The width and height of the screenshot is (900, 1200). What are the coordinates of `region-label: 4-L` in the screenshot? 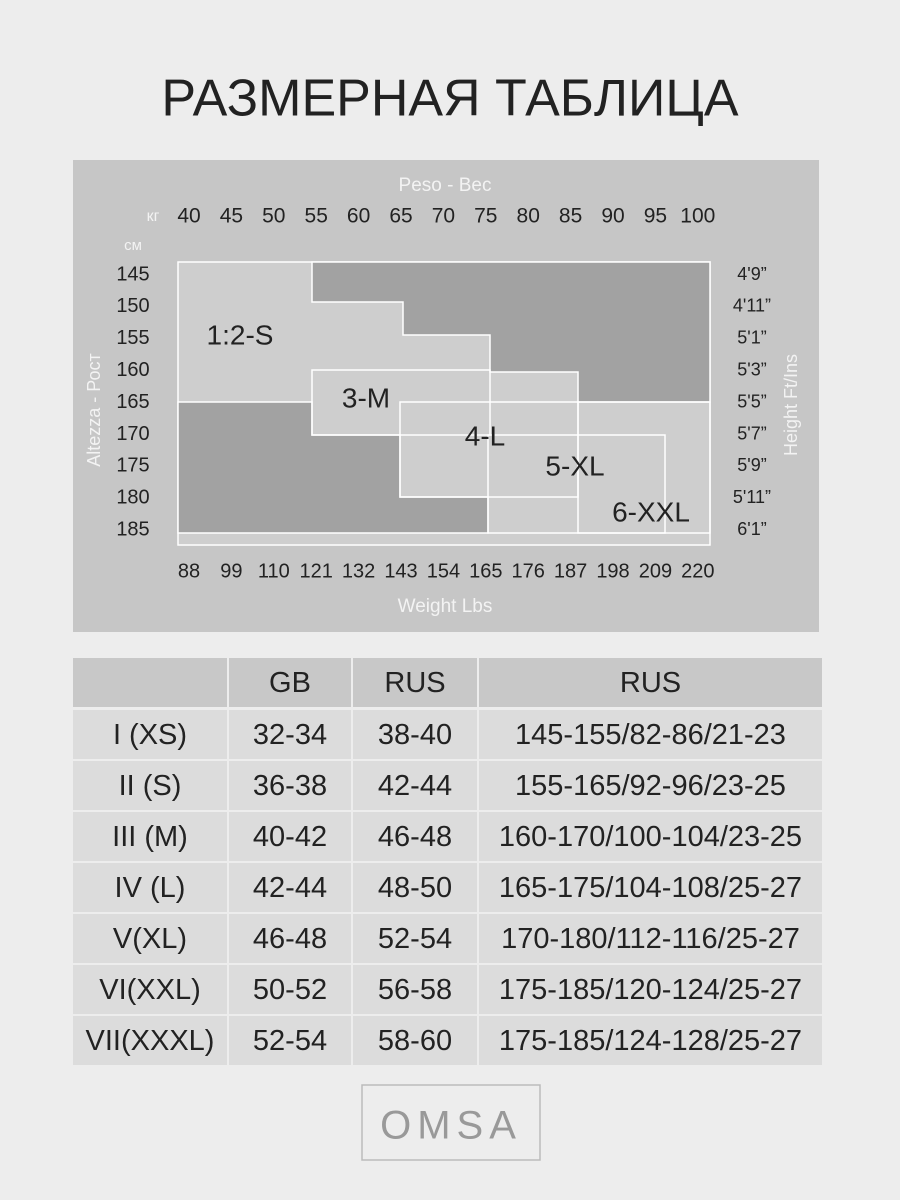 It's located at (485, 435).